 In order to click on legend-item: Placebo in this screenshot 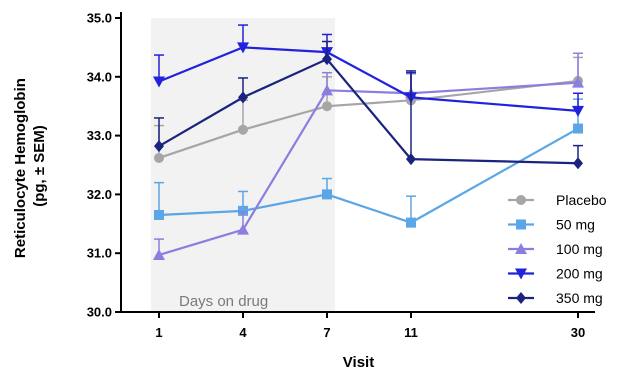, I will do `click(557, 200)`.